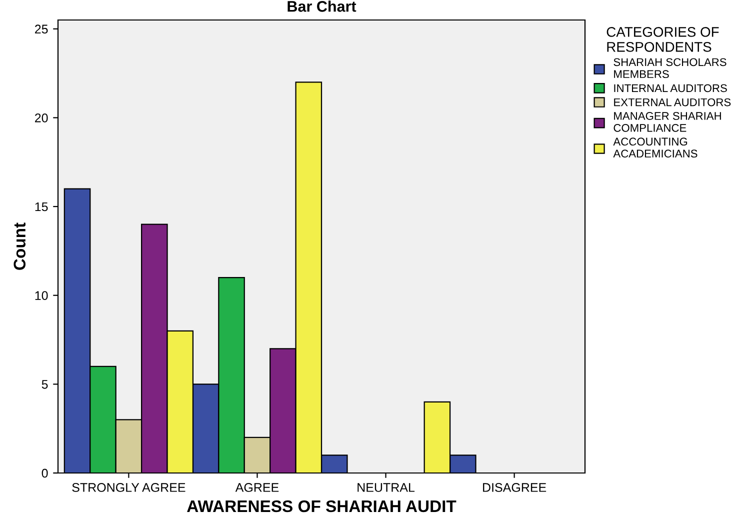 The width and height of the screenshot is (742, 523). Describe the element at coordinates (41, 118) in the screenshot. I see `y-tick-label: 20` at that location.